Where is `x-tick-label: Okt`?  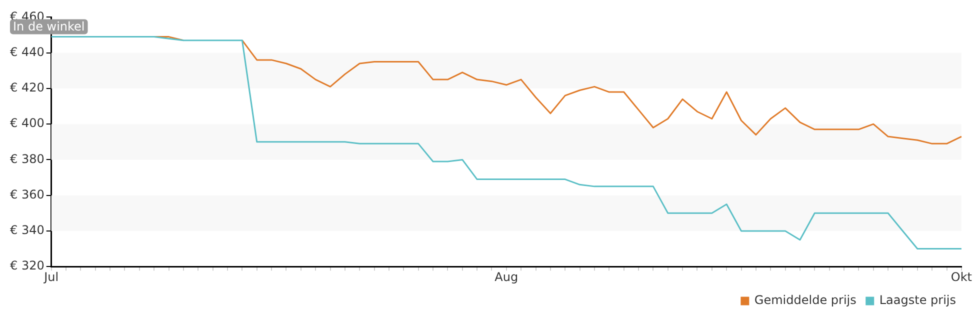
x-tick-label: Okt is located at coordinates (961, 277).